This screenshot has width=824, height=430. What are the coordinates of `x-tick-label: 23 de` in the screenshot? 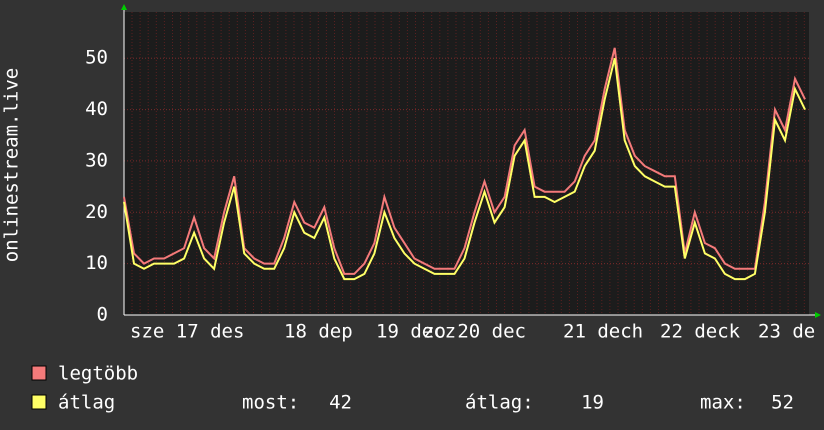 It's located at (786, 332).